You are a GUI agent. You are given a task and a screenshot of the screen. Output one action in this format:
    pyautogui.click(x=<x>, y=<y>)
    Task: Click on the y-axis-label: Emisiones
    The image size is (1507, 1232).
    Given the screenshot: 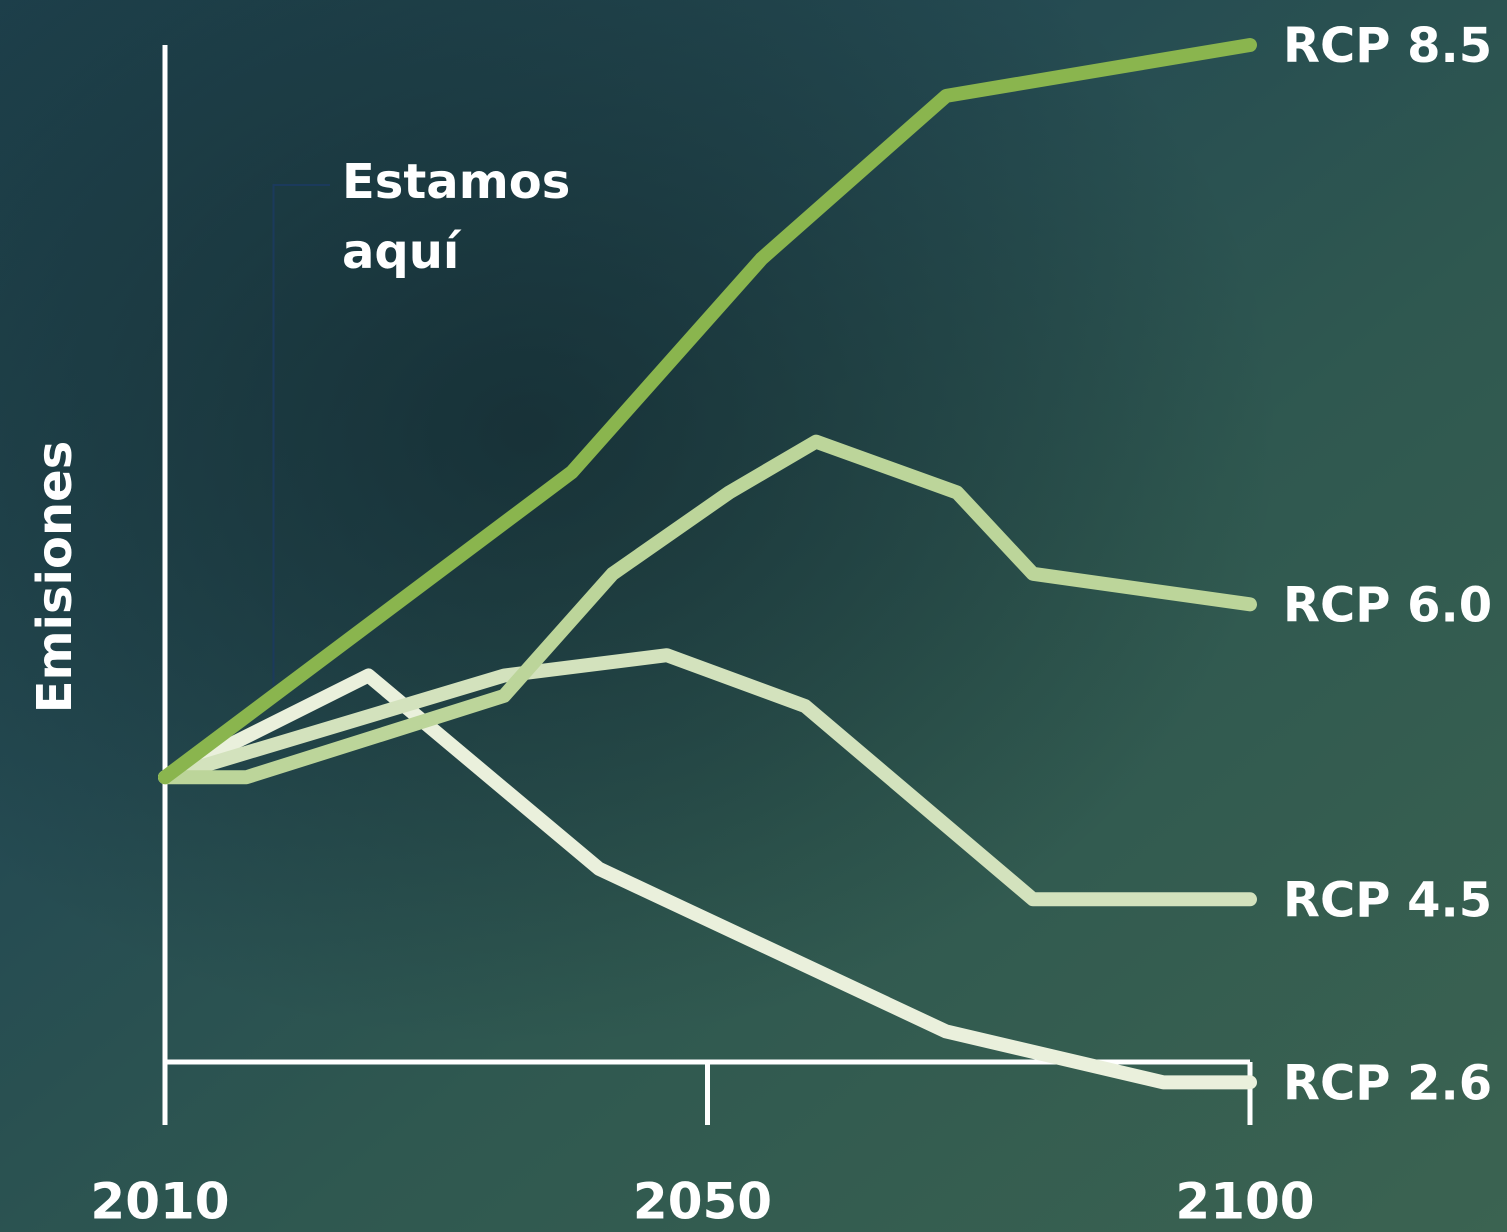 What is the action you would take?
    pyautogui.click(x=55, y=577)
    